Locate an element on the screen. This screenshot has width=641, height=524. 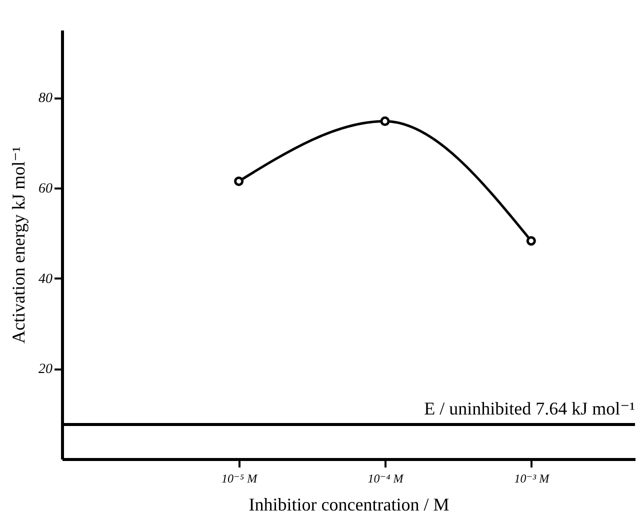
ref-line-label: E / uninhibited 7.64 kJ mol⁻¹ is located at coordinates (529, 408).